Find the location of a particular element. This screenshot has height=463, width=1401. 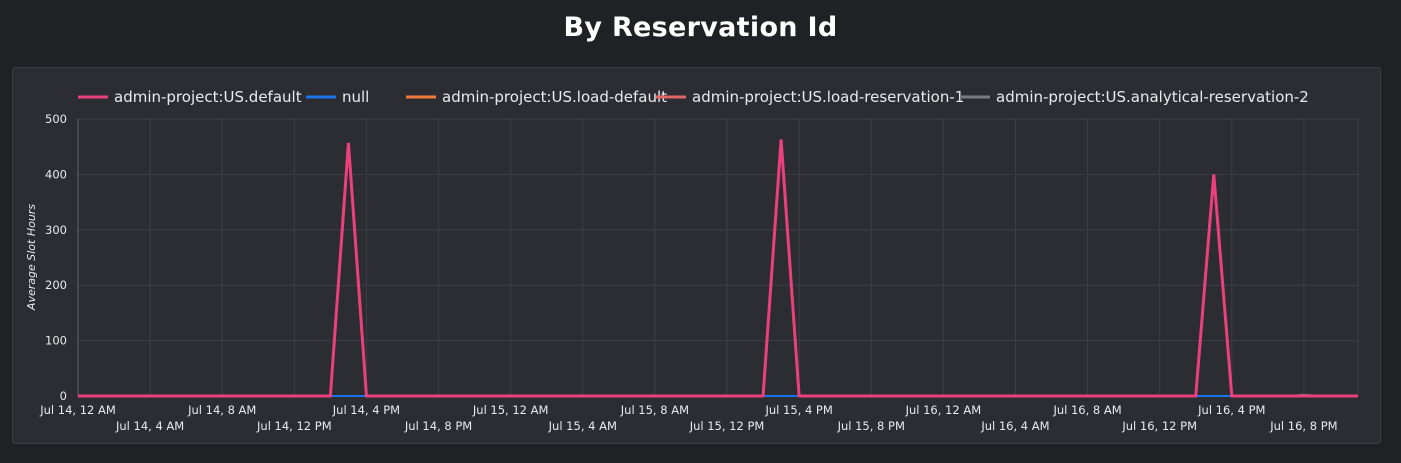

x-tick-label: Jul 16, 12 AM is located at coordinates (943, 410).